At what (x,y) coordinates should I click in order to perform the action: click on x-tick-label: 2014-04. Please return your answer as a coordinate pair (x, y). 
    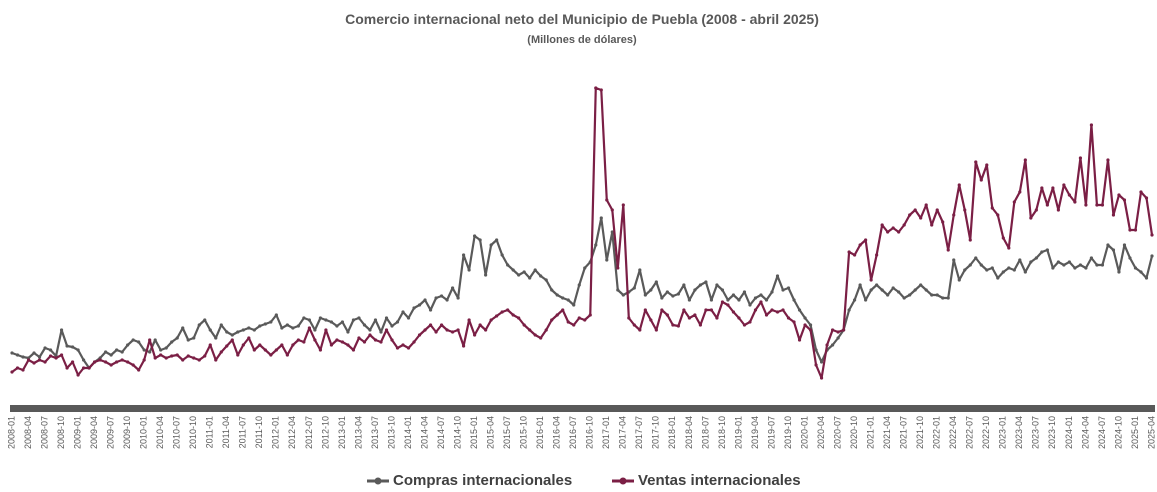
    Looking at the image, I should click on (424, 432).